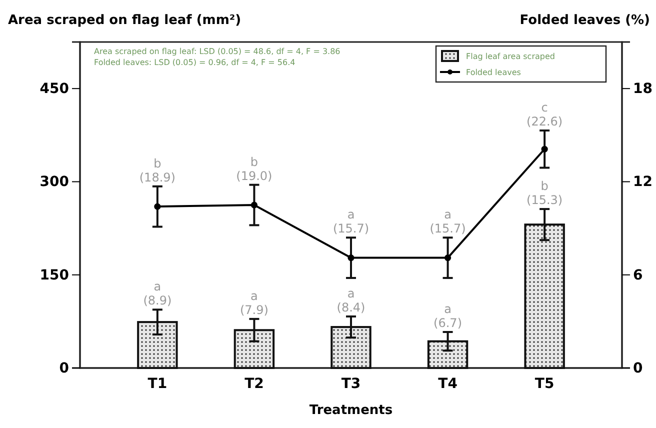 The image size is (656, 428). What do you see at coordinates (638, 275) in the screenshot?
I see `y2-tick-label: 6` at bounding box center [638, 275].